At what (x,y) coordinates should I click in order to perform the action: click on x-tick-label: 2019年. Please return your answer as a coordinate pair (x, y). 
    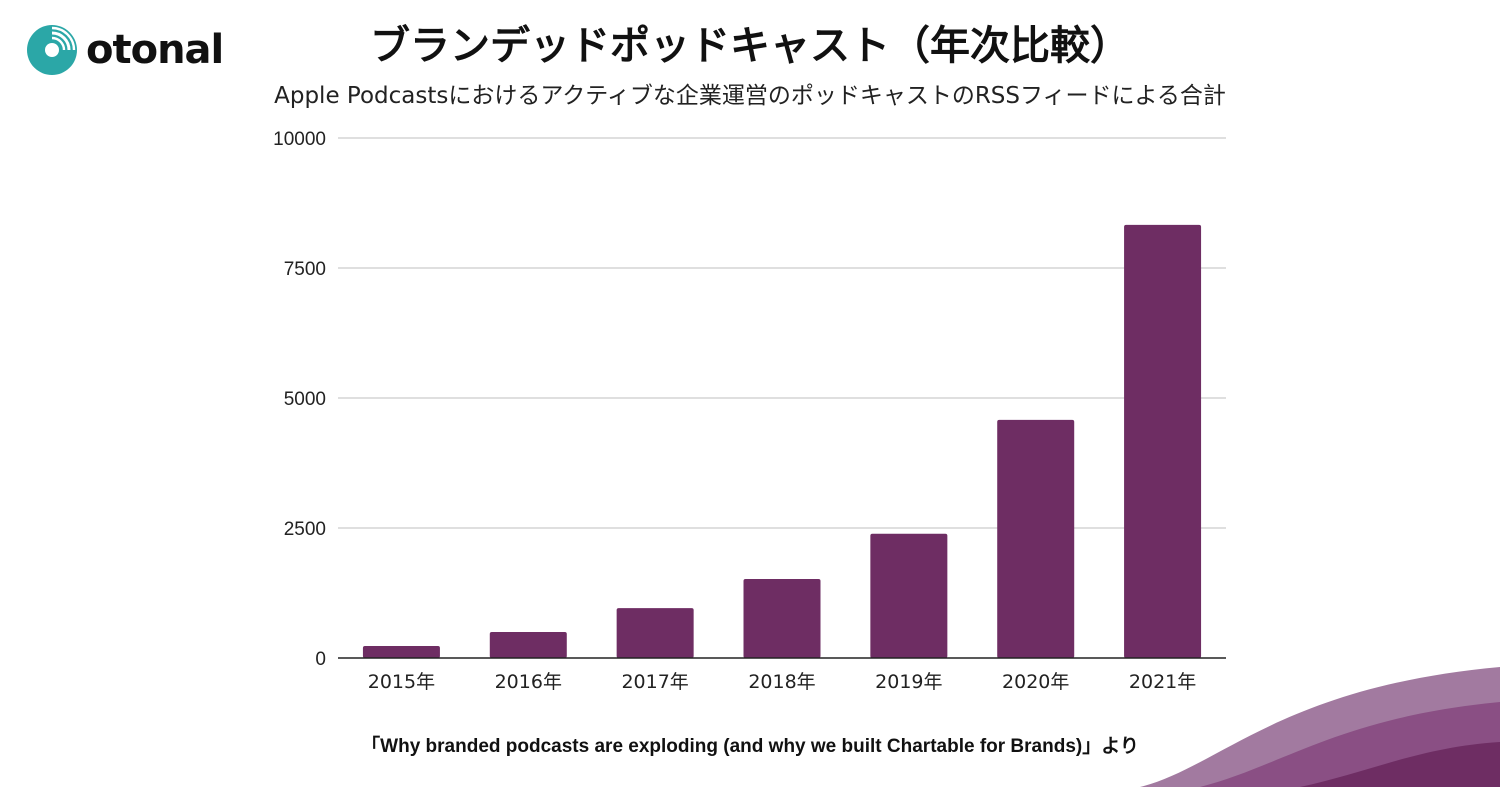
    Looking at the image, I should click on (908, 682).